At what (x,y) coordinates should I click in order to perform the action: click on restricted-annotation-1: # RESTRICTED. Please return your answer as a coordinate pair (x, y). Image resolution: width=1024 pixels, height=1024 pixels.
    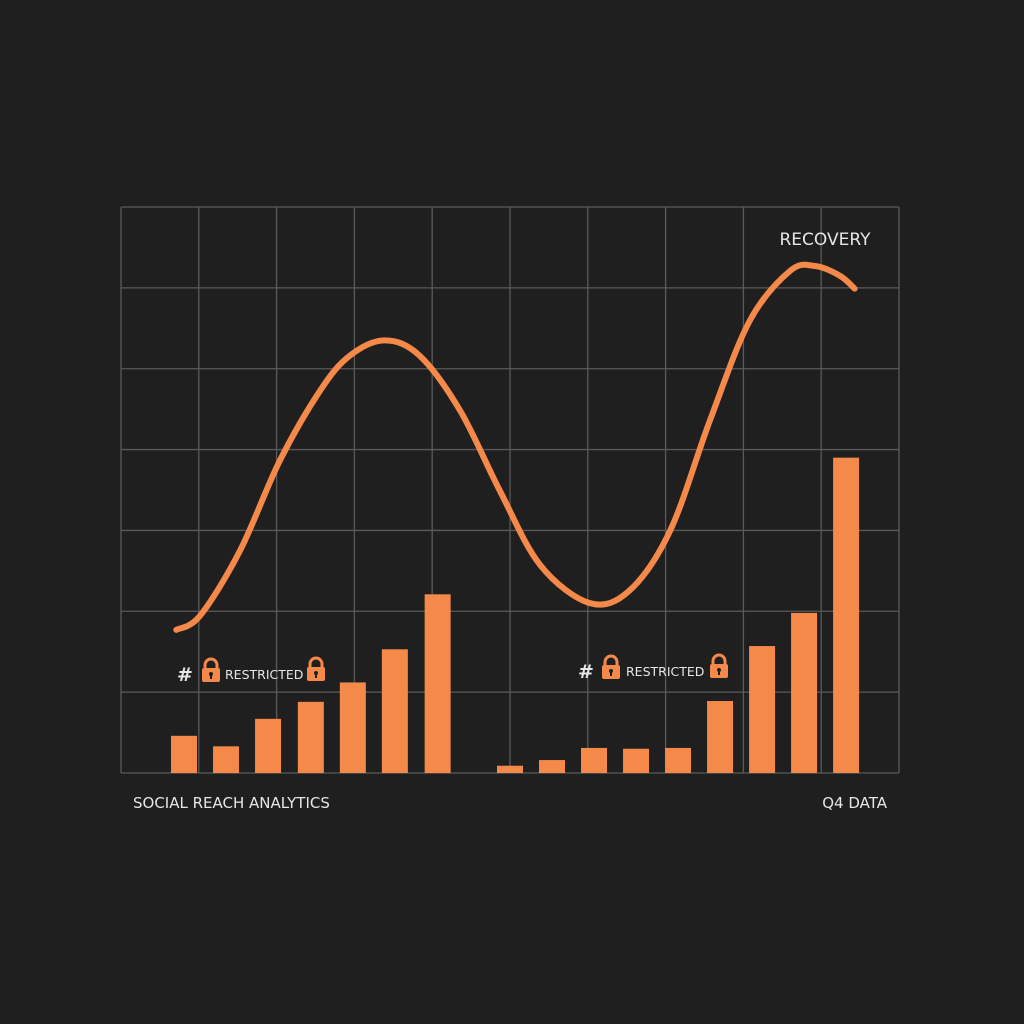
    Looking at the image, I should click on (251, 671).